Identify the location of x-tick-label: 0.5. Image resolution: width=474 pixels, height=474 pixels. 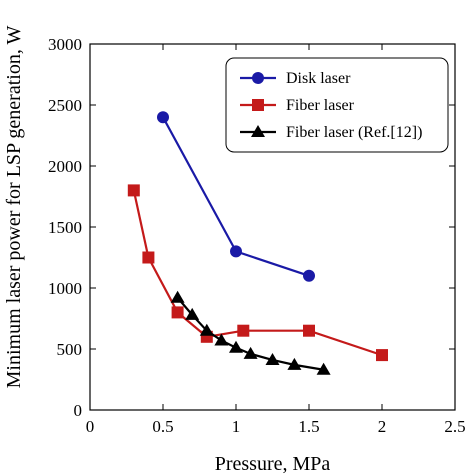
(162, 426).